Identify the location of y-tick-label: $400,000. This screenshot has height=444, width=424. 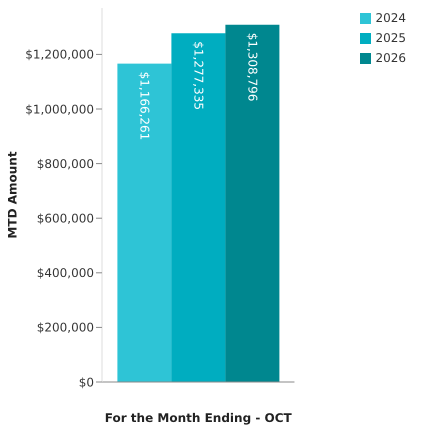
(65, 273).